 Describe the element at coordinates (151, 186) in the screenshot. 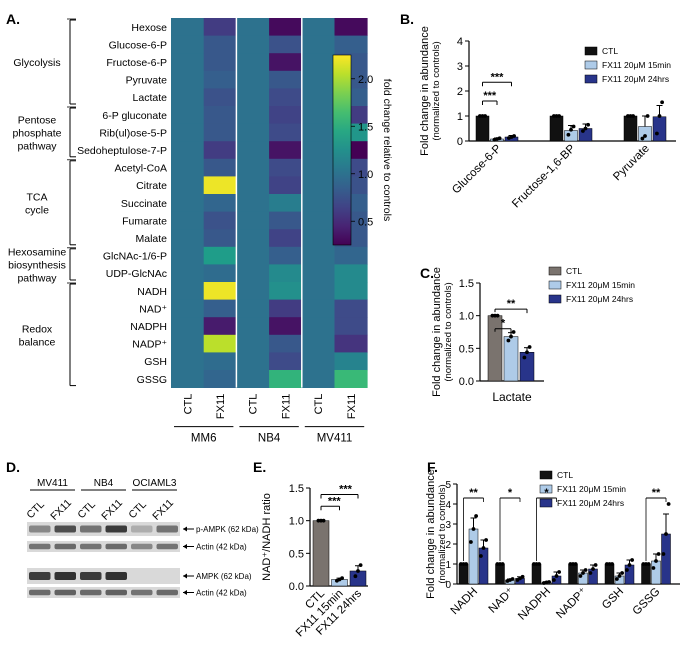

I see `heatmap-row-label: Citrate` at that location.